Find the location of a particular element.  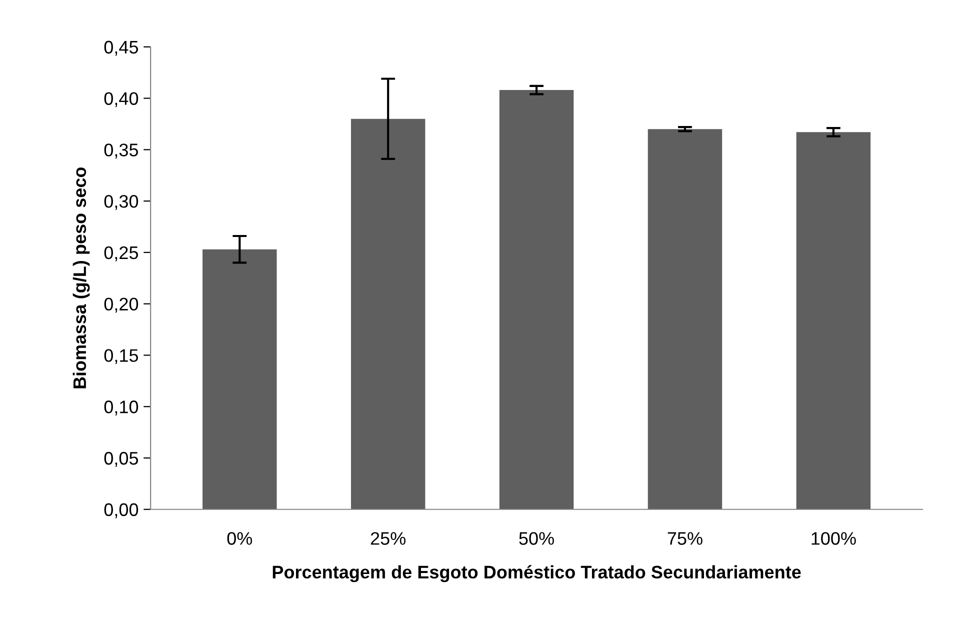

y-tick-label: 0,15 is located at coordinates (121, 356).